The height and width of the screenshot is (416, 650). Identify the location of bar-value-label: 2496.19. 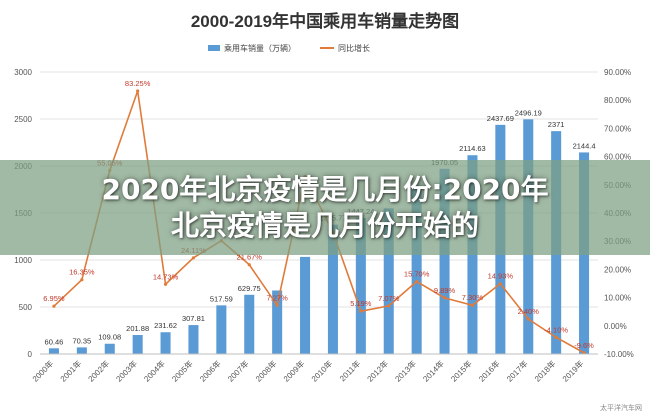
(528, 112).